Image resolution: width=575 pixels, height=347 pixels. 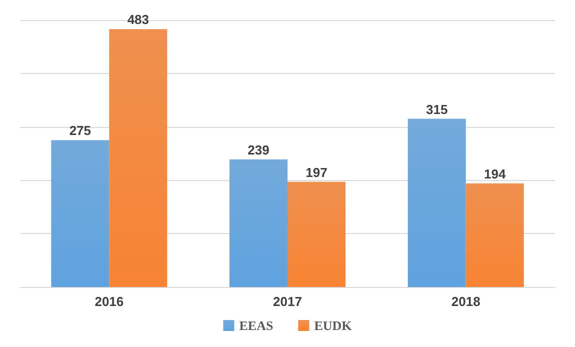 What do you see at coordinates (259, 150) in the screenshot?
I see `data-label: 239` at bounding box center [259, 150].